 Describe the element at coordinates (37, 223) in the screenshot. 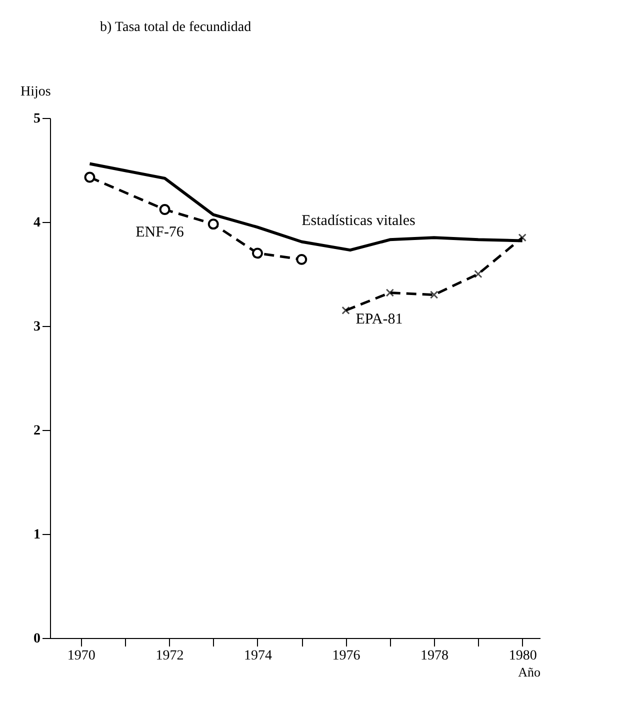

I see `y-tick-label: 4` at that location.